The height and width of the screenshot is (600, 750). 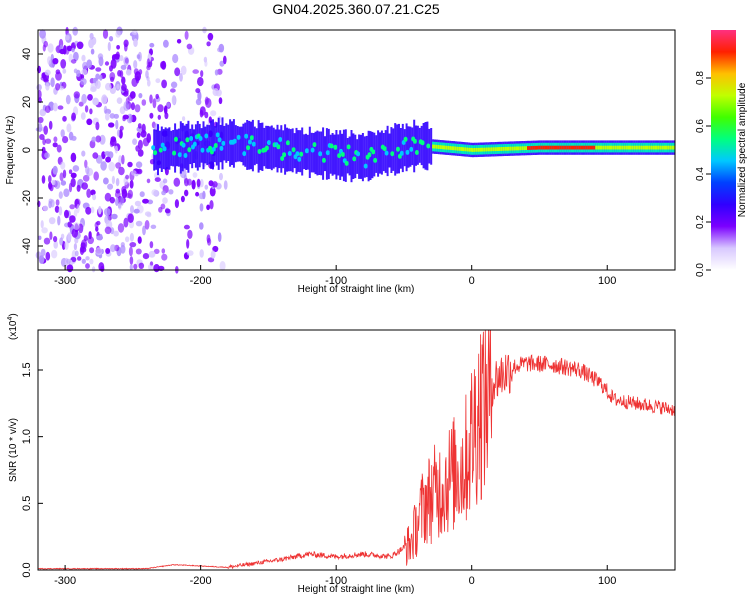 I want to click on snr-x-tick-label: -300, so click(x=65, y=581).